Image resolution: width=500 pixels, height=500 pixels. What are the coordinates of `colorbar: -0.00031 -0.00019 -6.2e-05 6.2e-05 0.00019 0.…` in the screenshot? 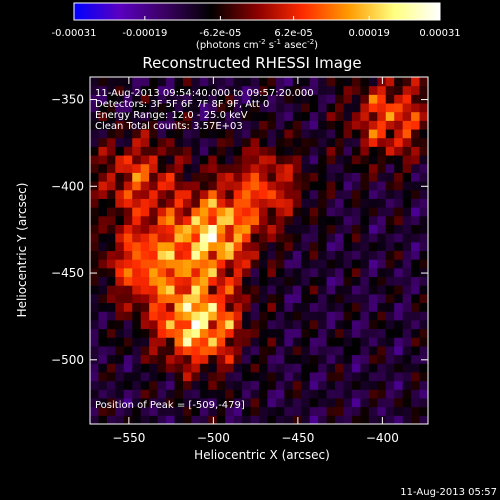 It's located at (256, 26).